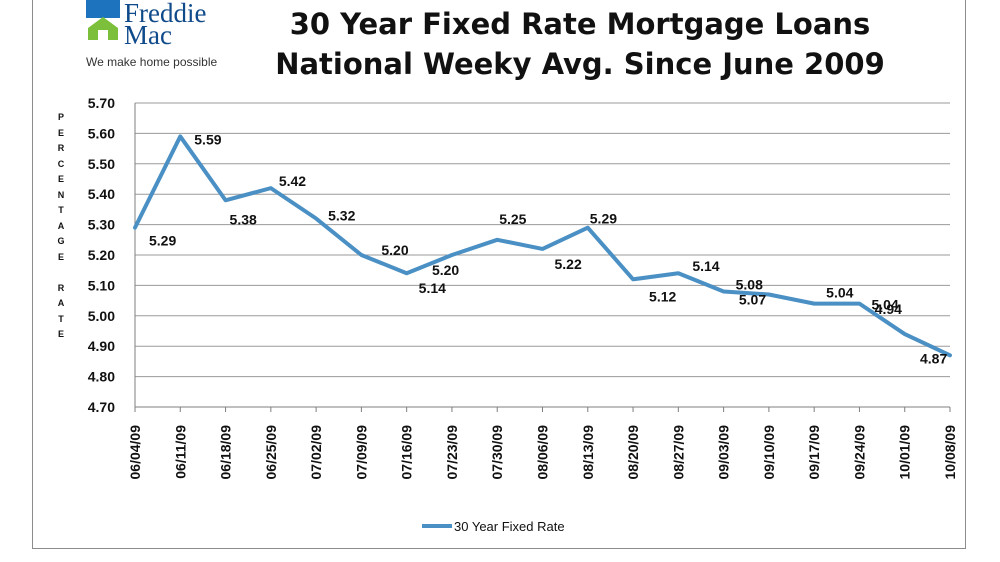  Describe the element at coordinates (271, 452) in the screenshot. I see `x-tick-label: 06/25/09` at that location.